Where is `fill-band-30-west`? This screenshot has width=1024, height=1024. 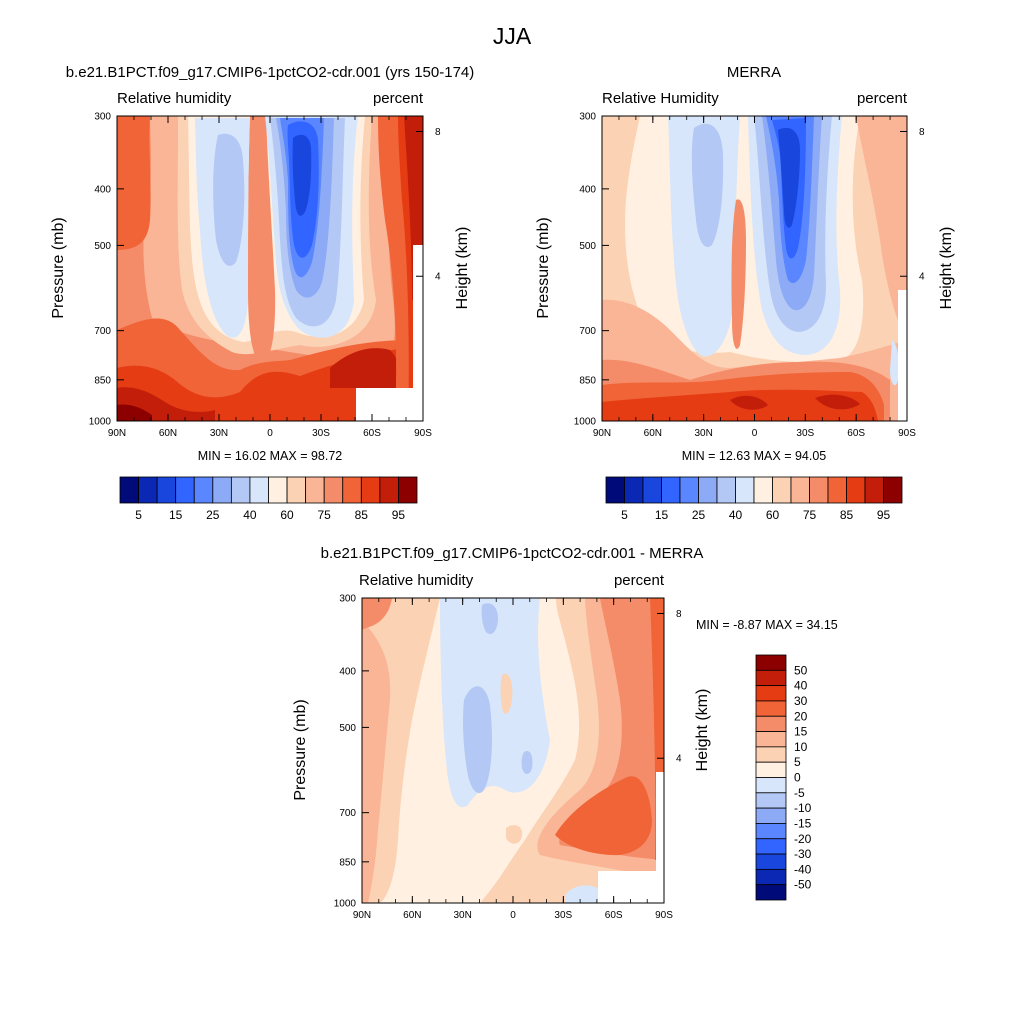 fill-band-30-west is located at coordinates (707, 185).